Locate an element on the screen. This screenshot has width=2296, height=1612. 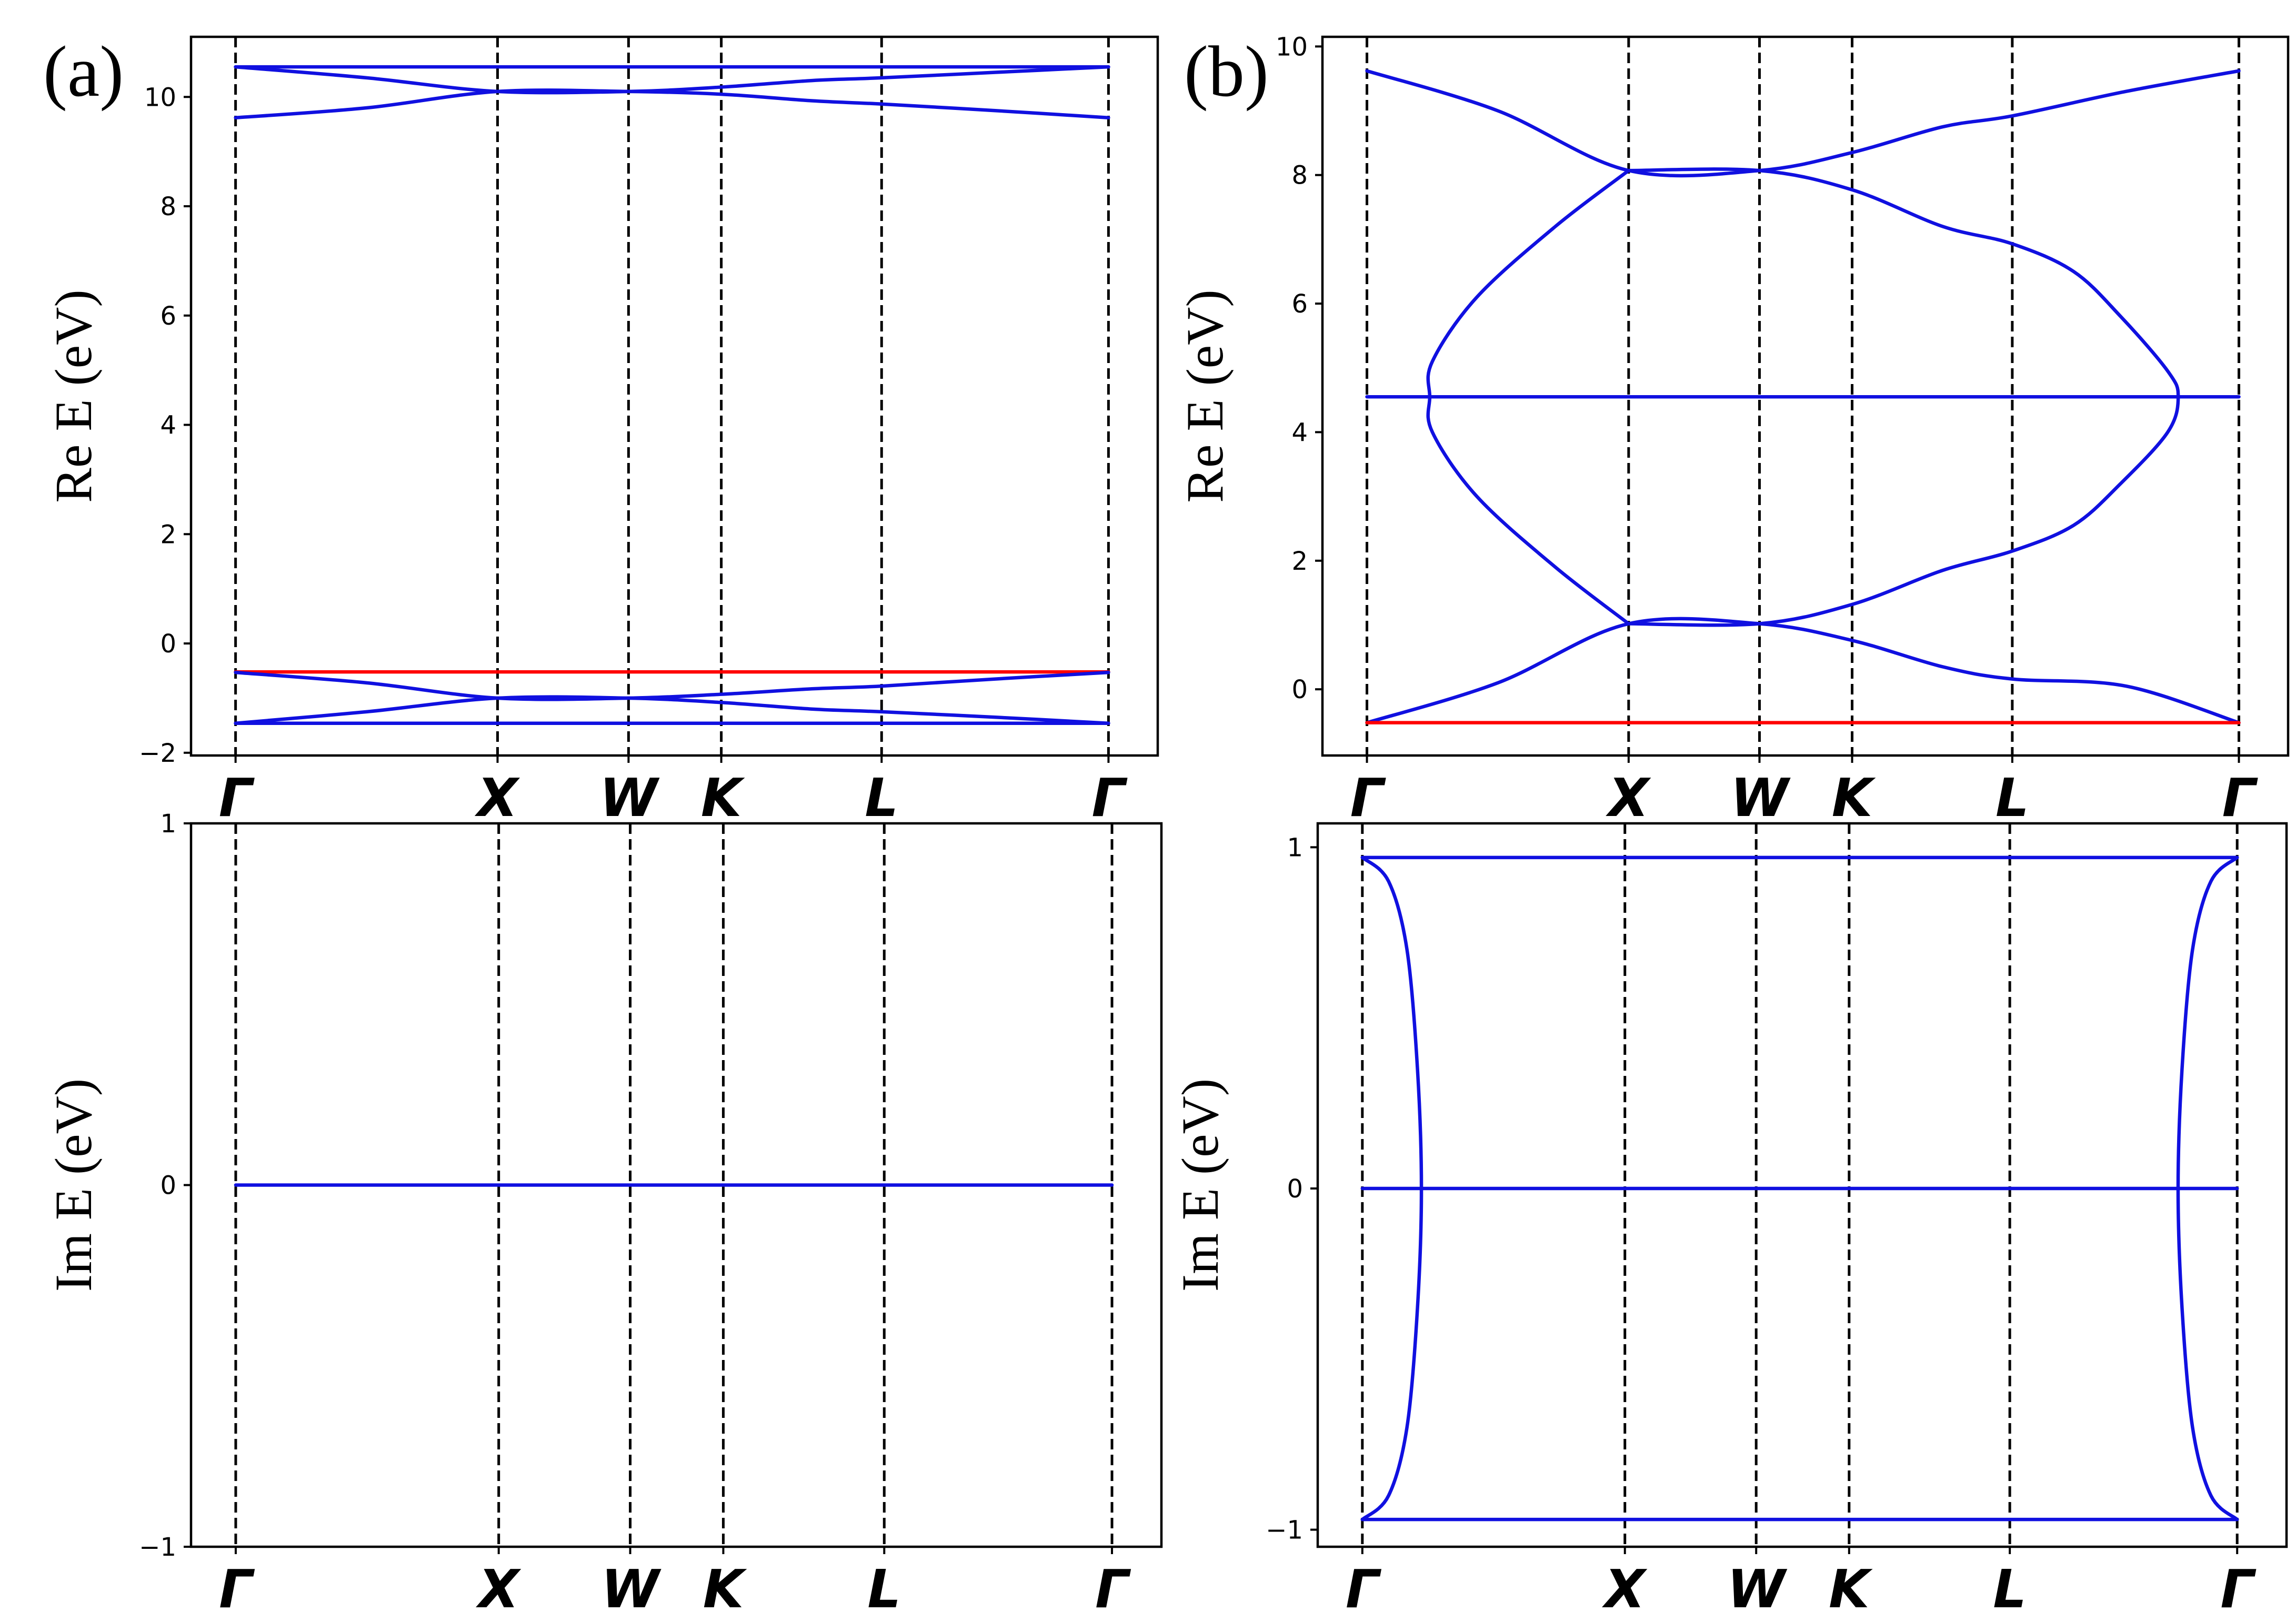
panel-label: (b) is located at coordinates (1226, 71).